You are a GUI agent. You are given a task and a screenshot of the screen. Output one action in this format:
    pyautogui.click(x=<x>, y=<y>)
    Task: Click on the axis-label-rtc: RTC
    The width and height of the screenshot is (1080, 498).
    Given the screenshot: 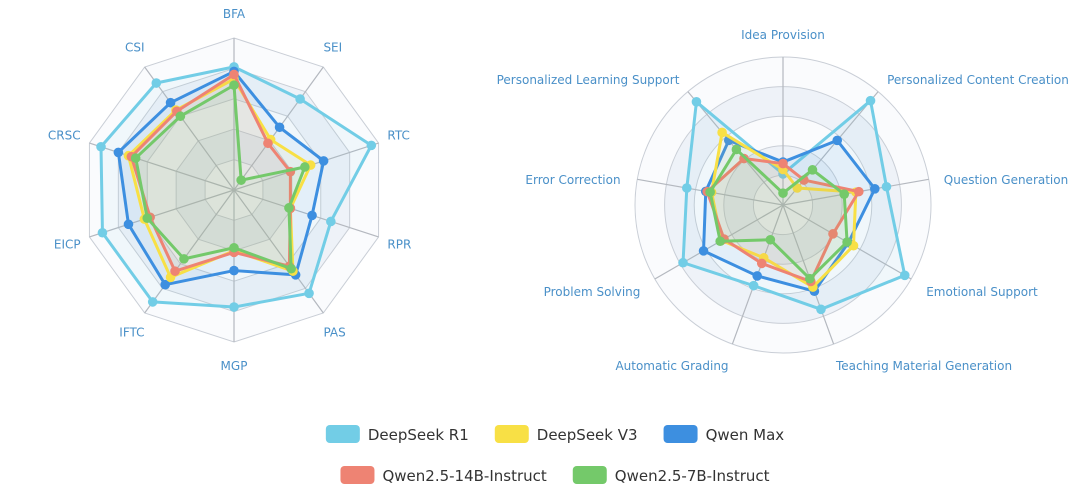 What is the action you would take?
    pyautogui.click(x=398, y=136)
    